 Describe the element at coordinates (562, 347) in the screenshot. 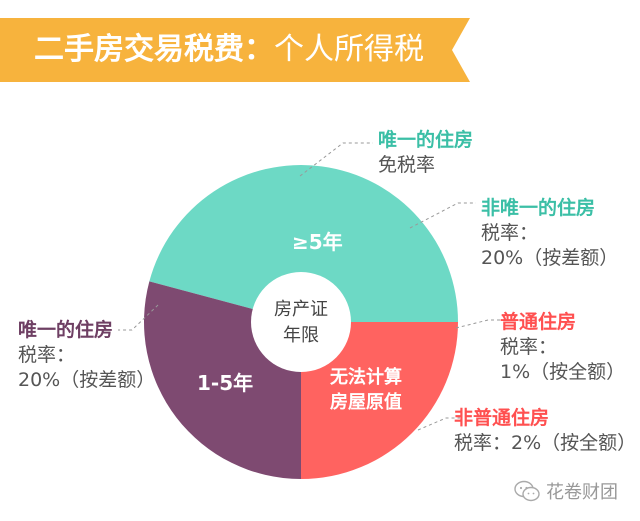

I see `callout-ordinary-home: 普通住房 税率： 1%（按全额）` at that location.